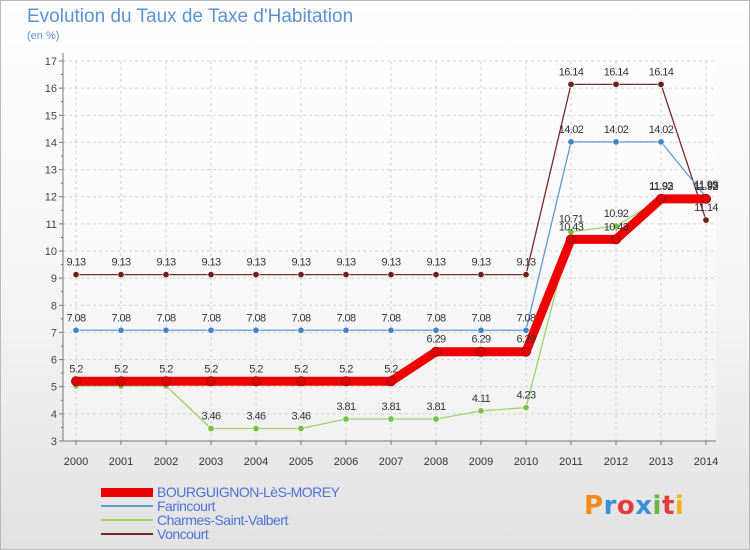 The height and width of the screenshot is (550, 750). Describe the element at coordinates (436, 462) in the screenshot. I see `x-tick-label: 2008` at that location.